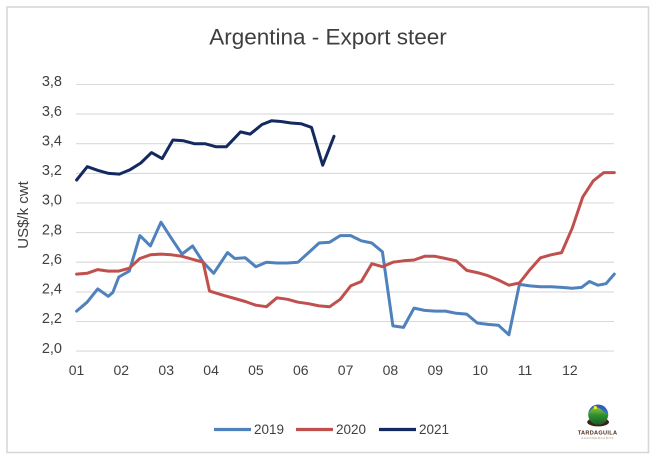  I want to click on svg-text: 3,2, so click(52, 171).